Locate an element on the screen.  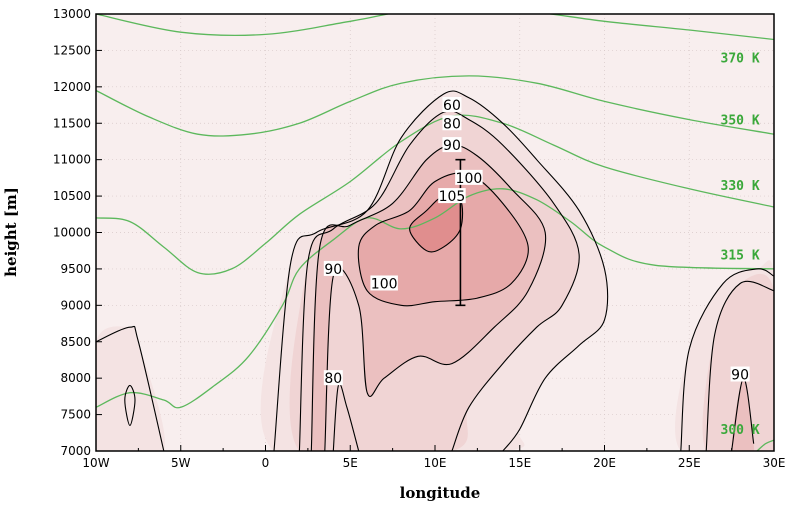
y-tick-label: 10500 is located at coordinates (72, 196).